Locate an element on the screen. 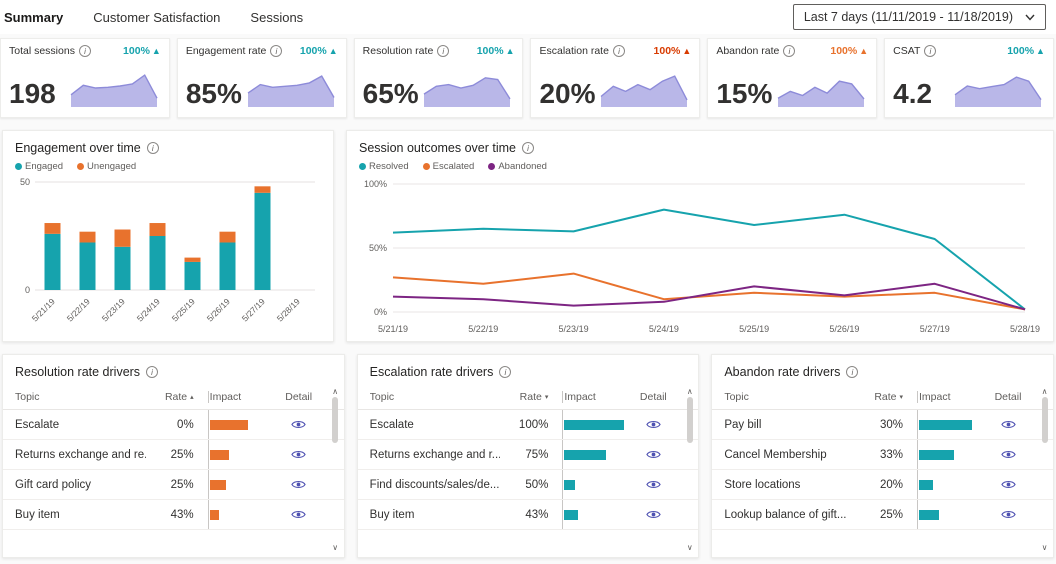  kpi-card: Resolution rate i 100% ▲ 65% is located at coordinates (438, 78).